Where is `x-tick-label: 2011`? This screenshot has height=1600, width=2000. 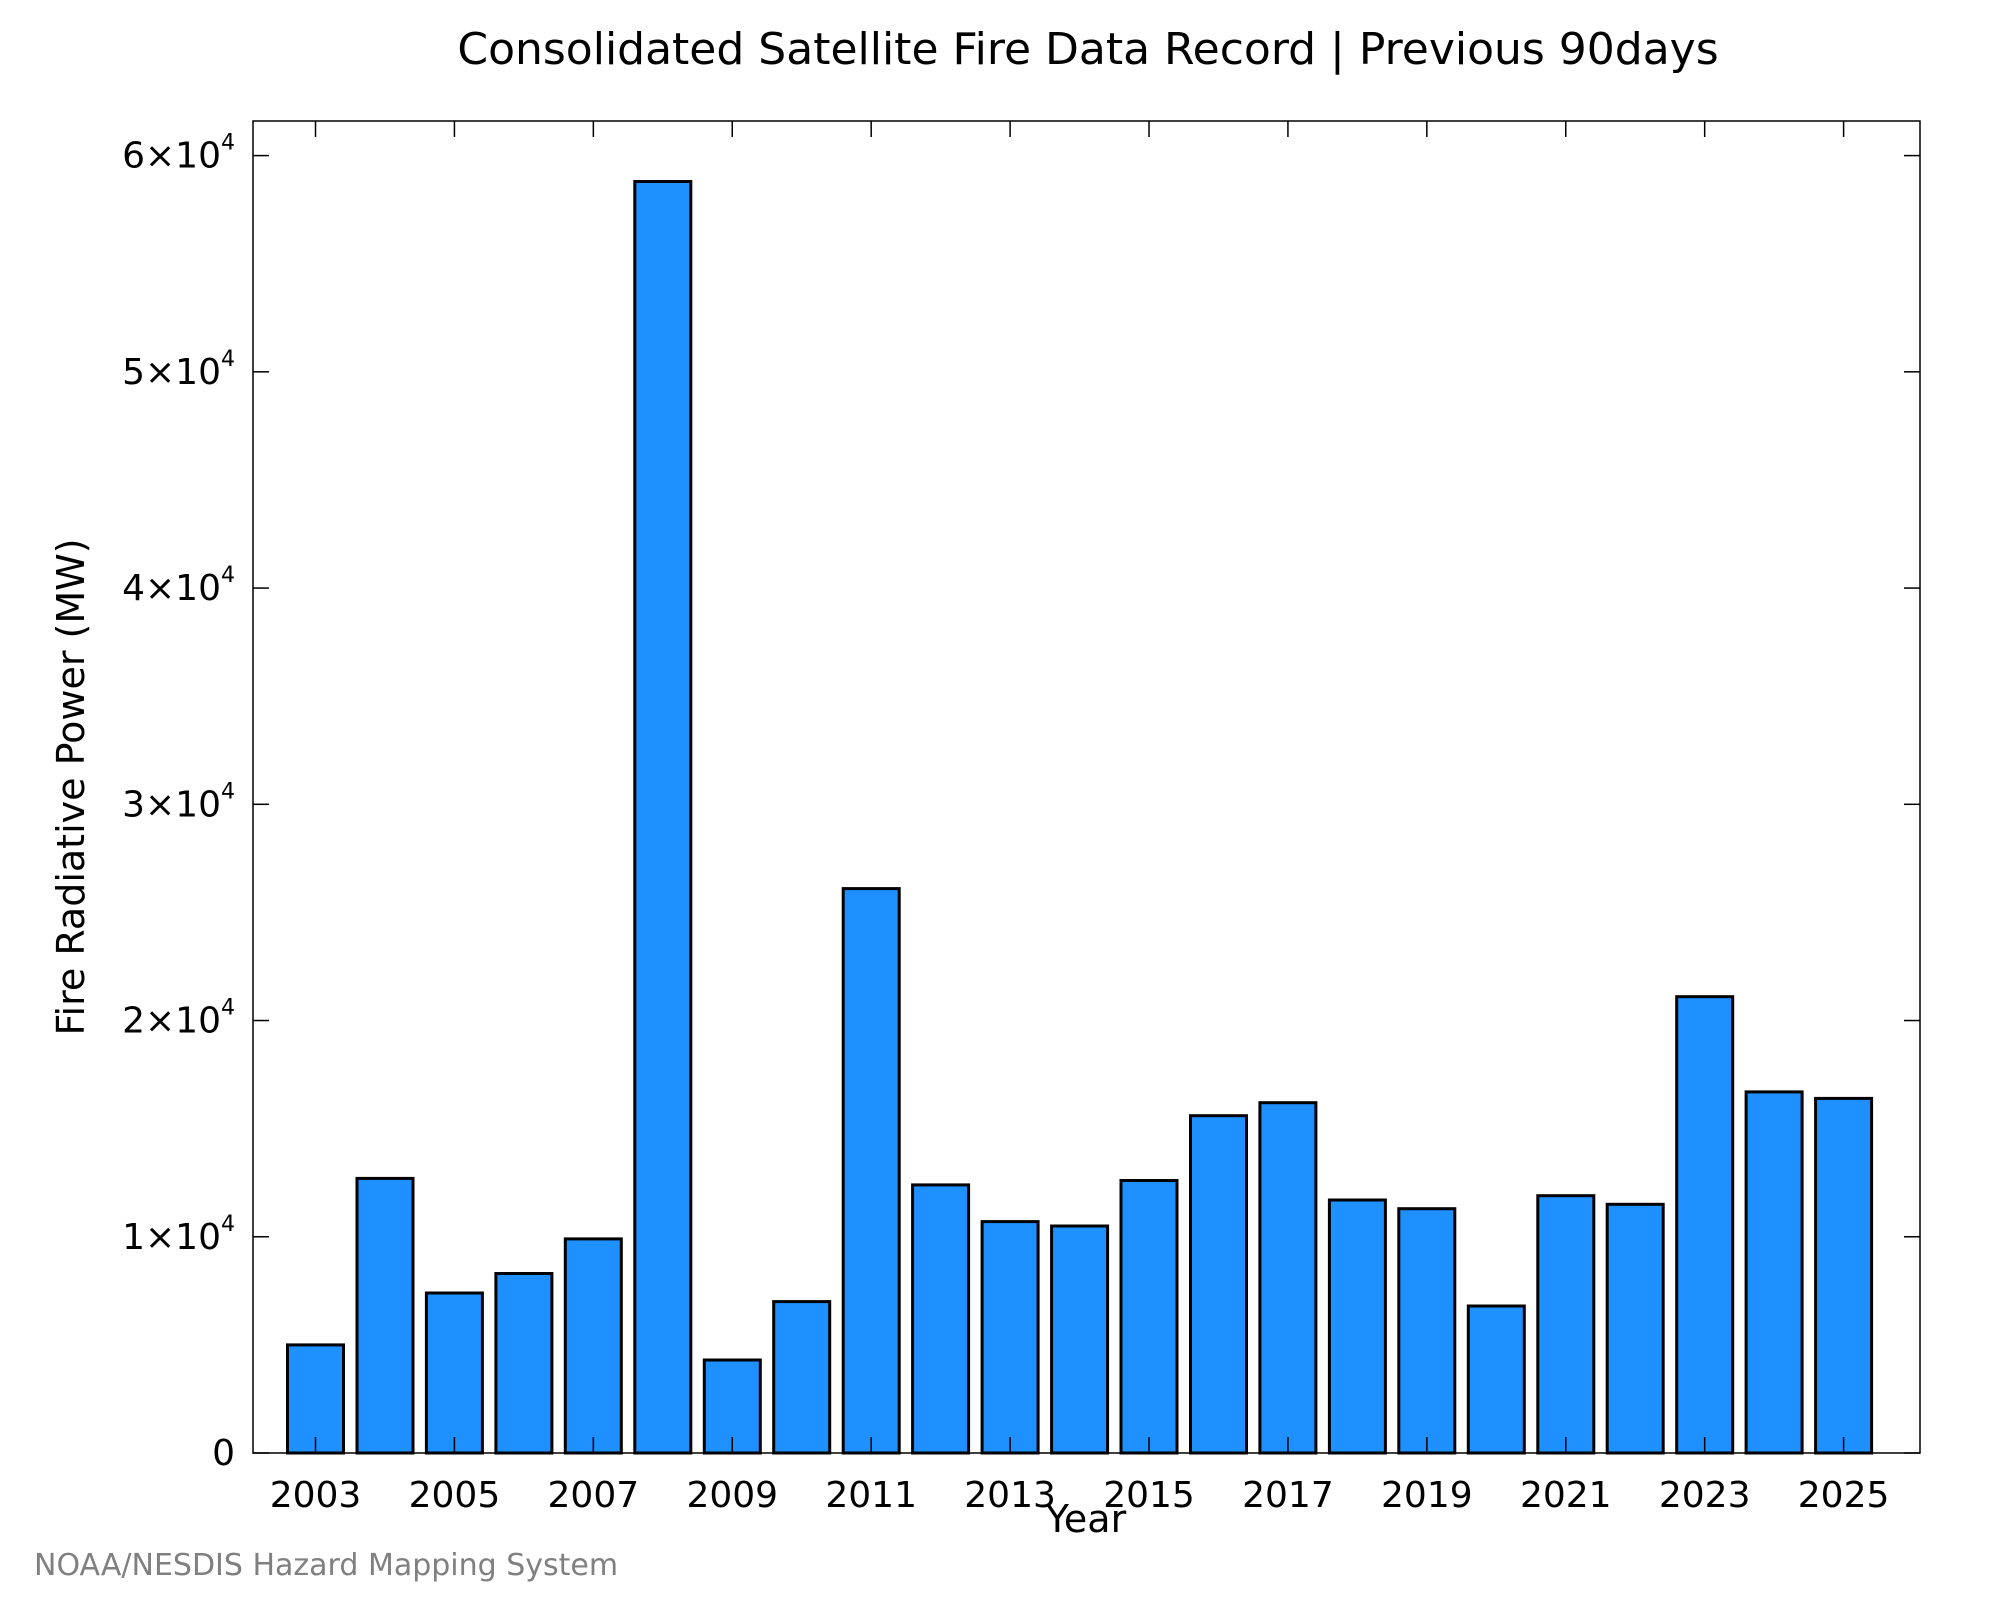 x-tick-label: 2011 is located at coordinates (871, 1495).